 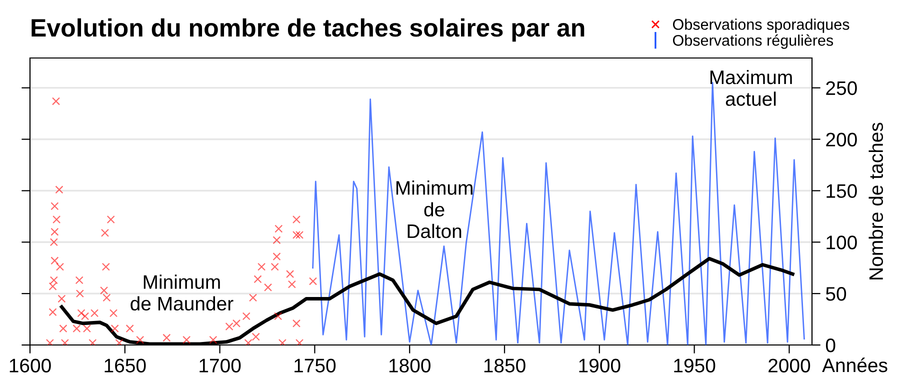 What do you see at coordinates (599, 365) in the screenshot?
I see `x-tick-label: 1900` at bounding box center [599, 365].